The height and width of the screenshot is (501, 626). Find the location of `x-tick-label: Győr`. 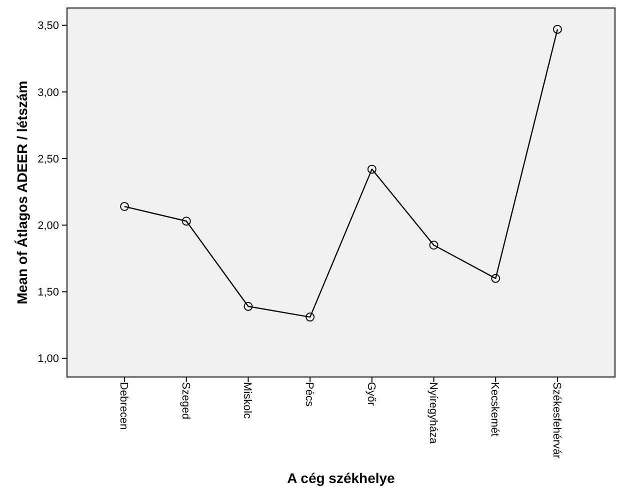

x-tick-label: Győr is located at coordinates (370, 394).